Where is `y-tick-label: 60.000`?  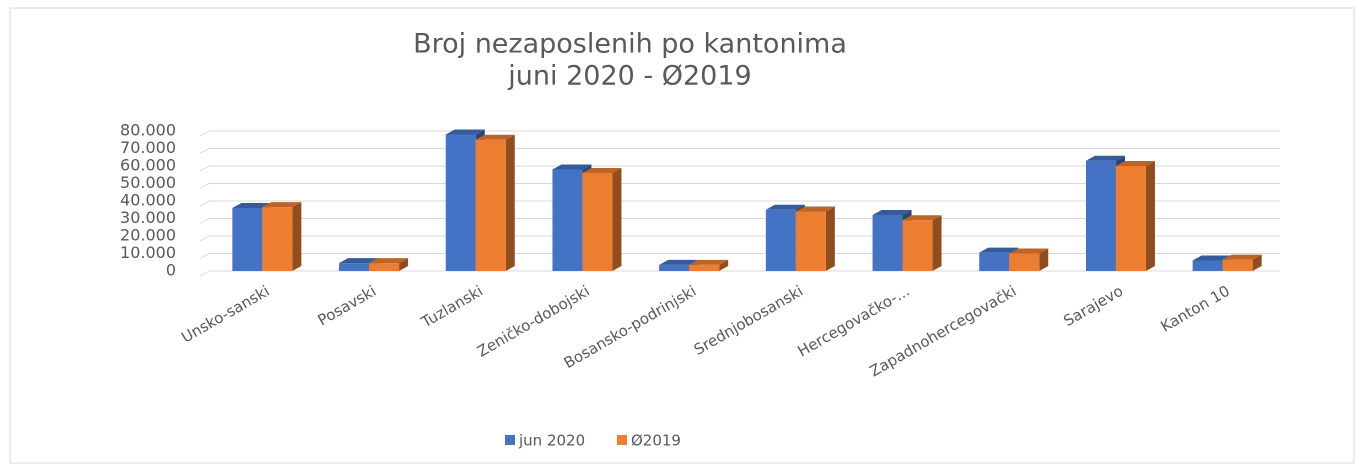
y-tick-label: 60.000 is located at coordinates (148, 165).